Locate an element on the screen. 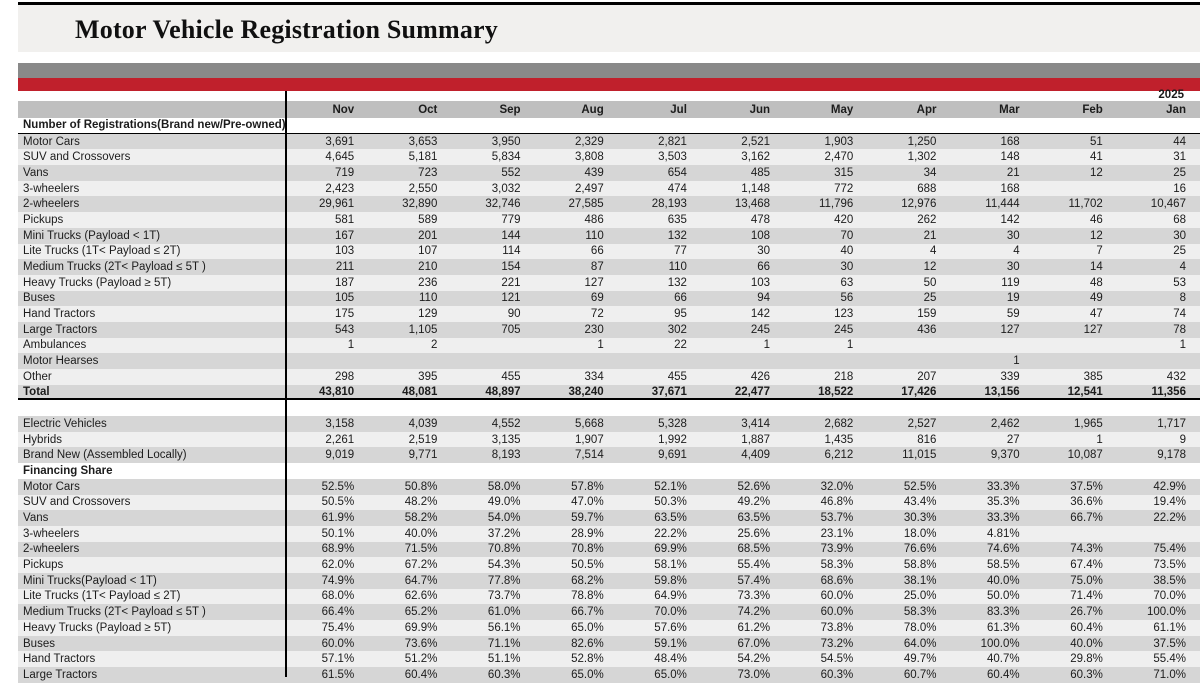 The height and width of the screenshot is (683, 1200). cell-value: 67.4% is located at coordinates (1086, 565).